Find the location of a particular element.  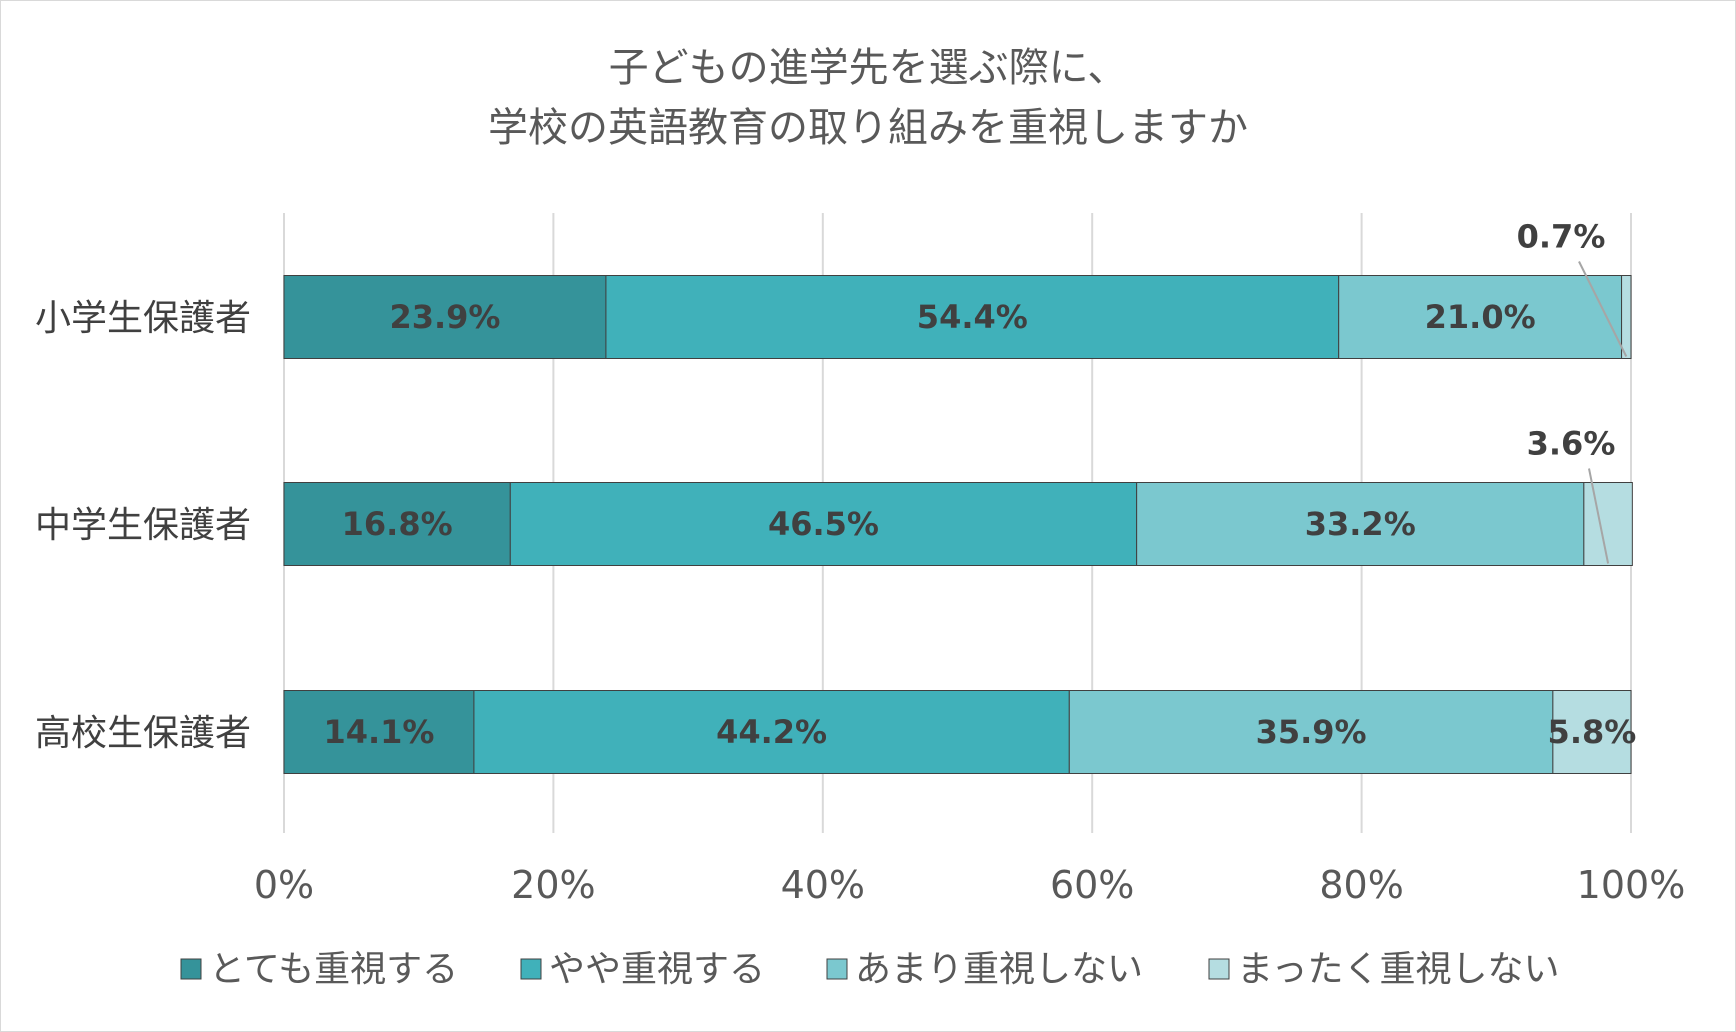

data-label: 33.2% is located at coordinates (1360, 524).